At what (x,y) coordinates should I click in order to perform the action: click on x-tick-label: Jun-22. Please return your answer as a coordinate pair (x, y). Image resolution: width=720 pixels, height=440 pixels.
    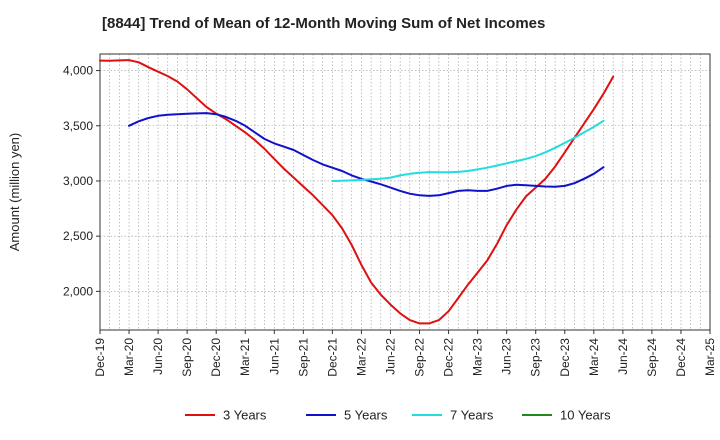
    Looking at the image, I should click on (390, 356).